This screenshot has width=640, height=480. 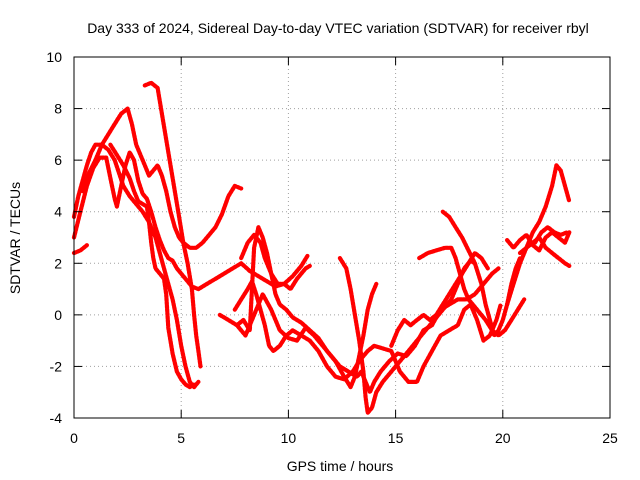 I want to click on y-tick-label: 4, so click(x=58, y=212).